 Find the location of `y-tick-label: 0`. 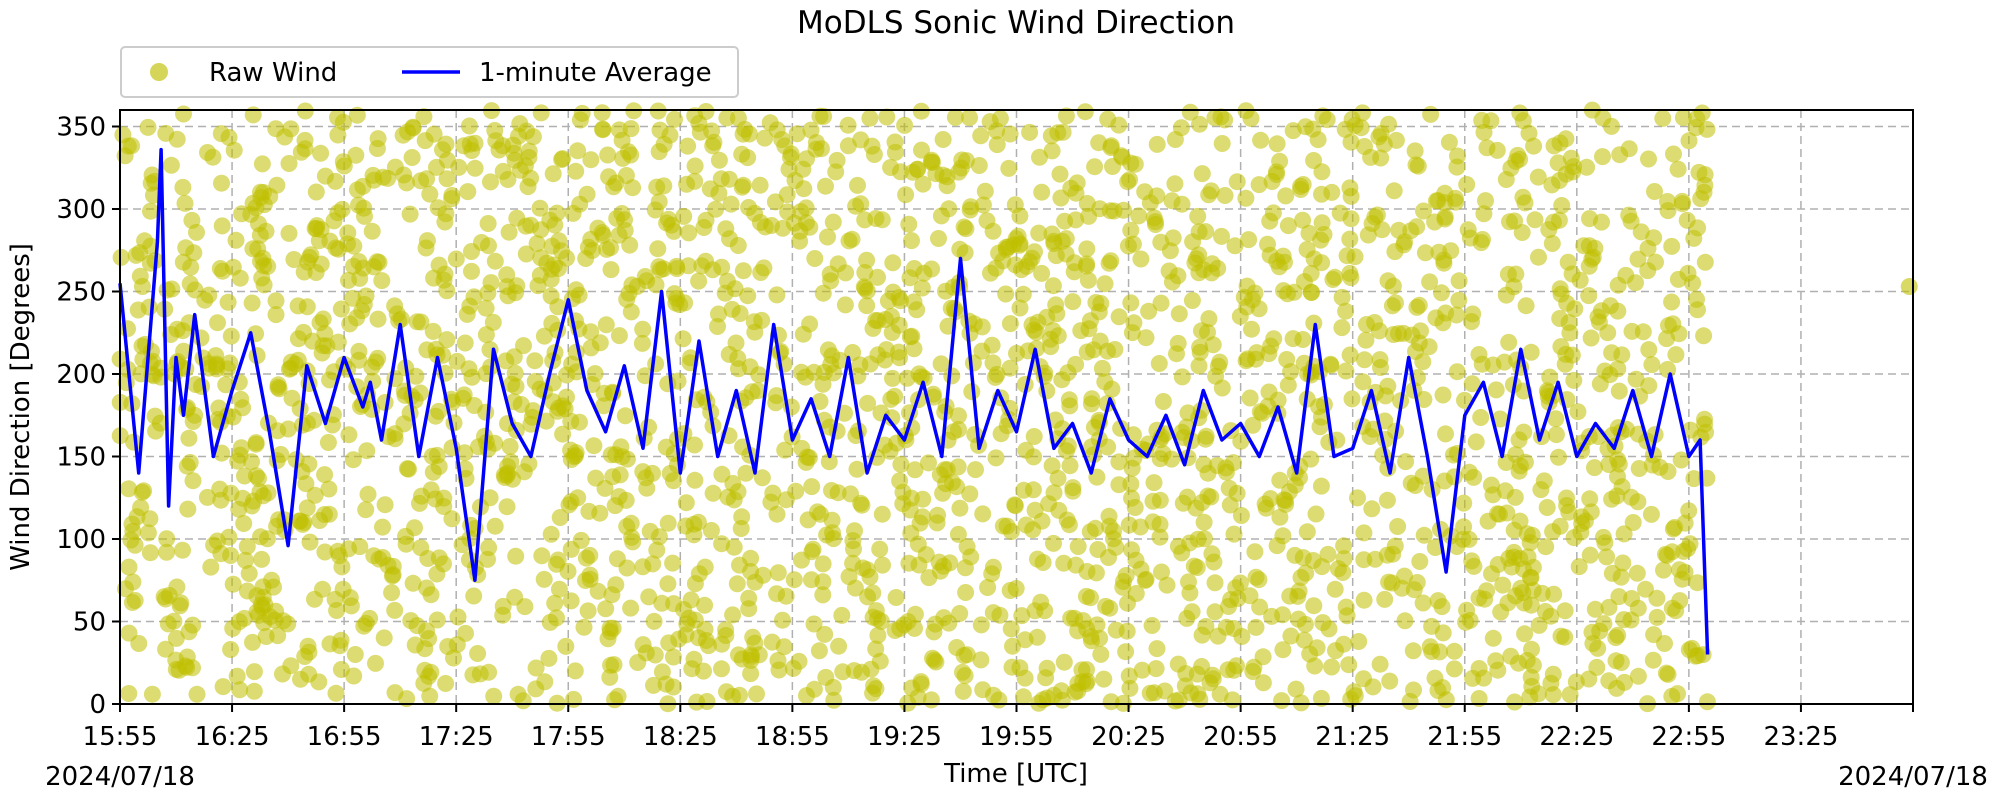

y-tick-label: 0 is located at coordinates (97, 705).